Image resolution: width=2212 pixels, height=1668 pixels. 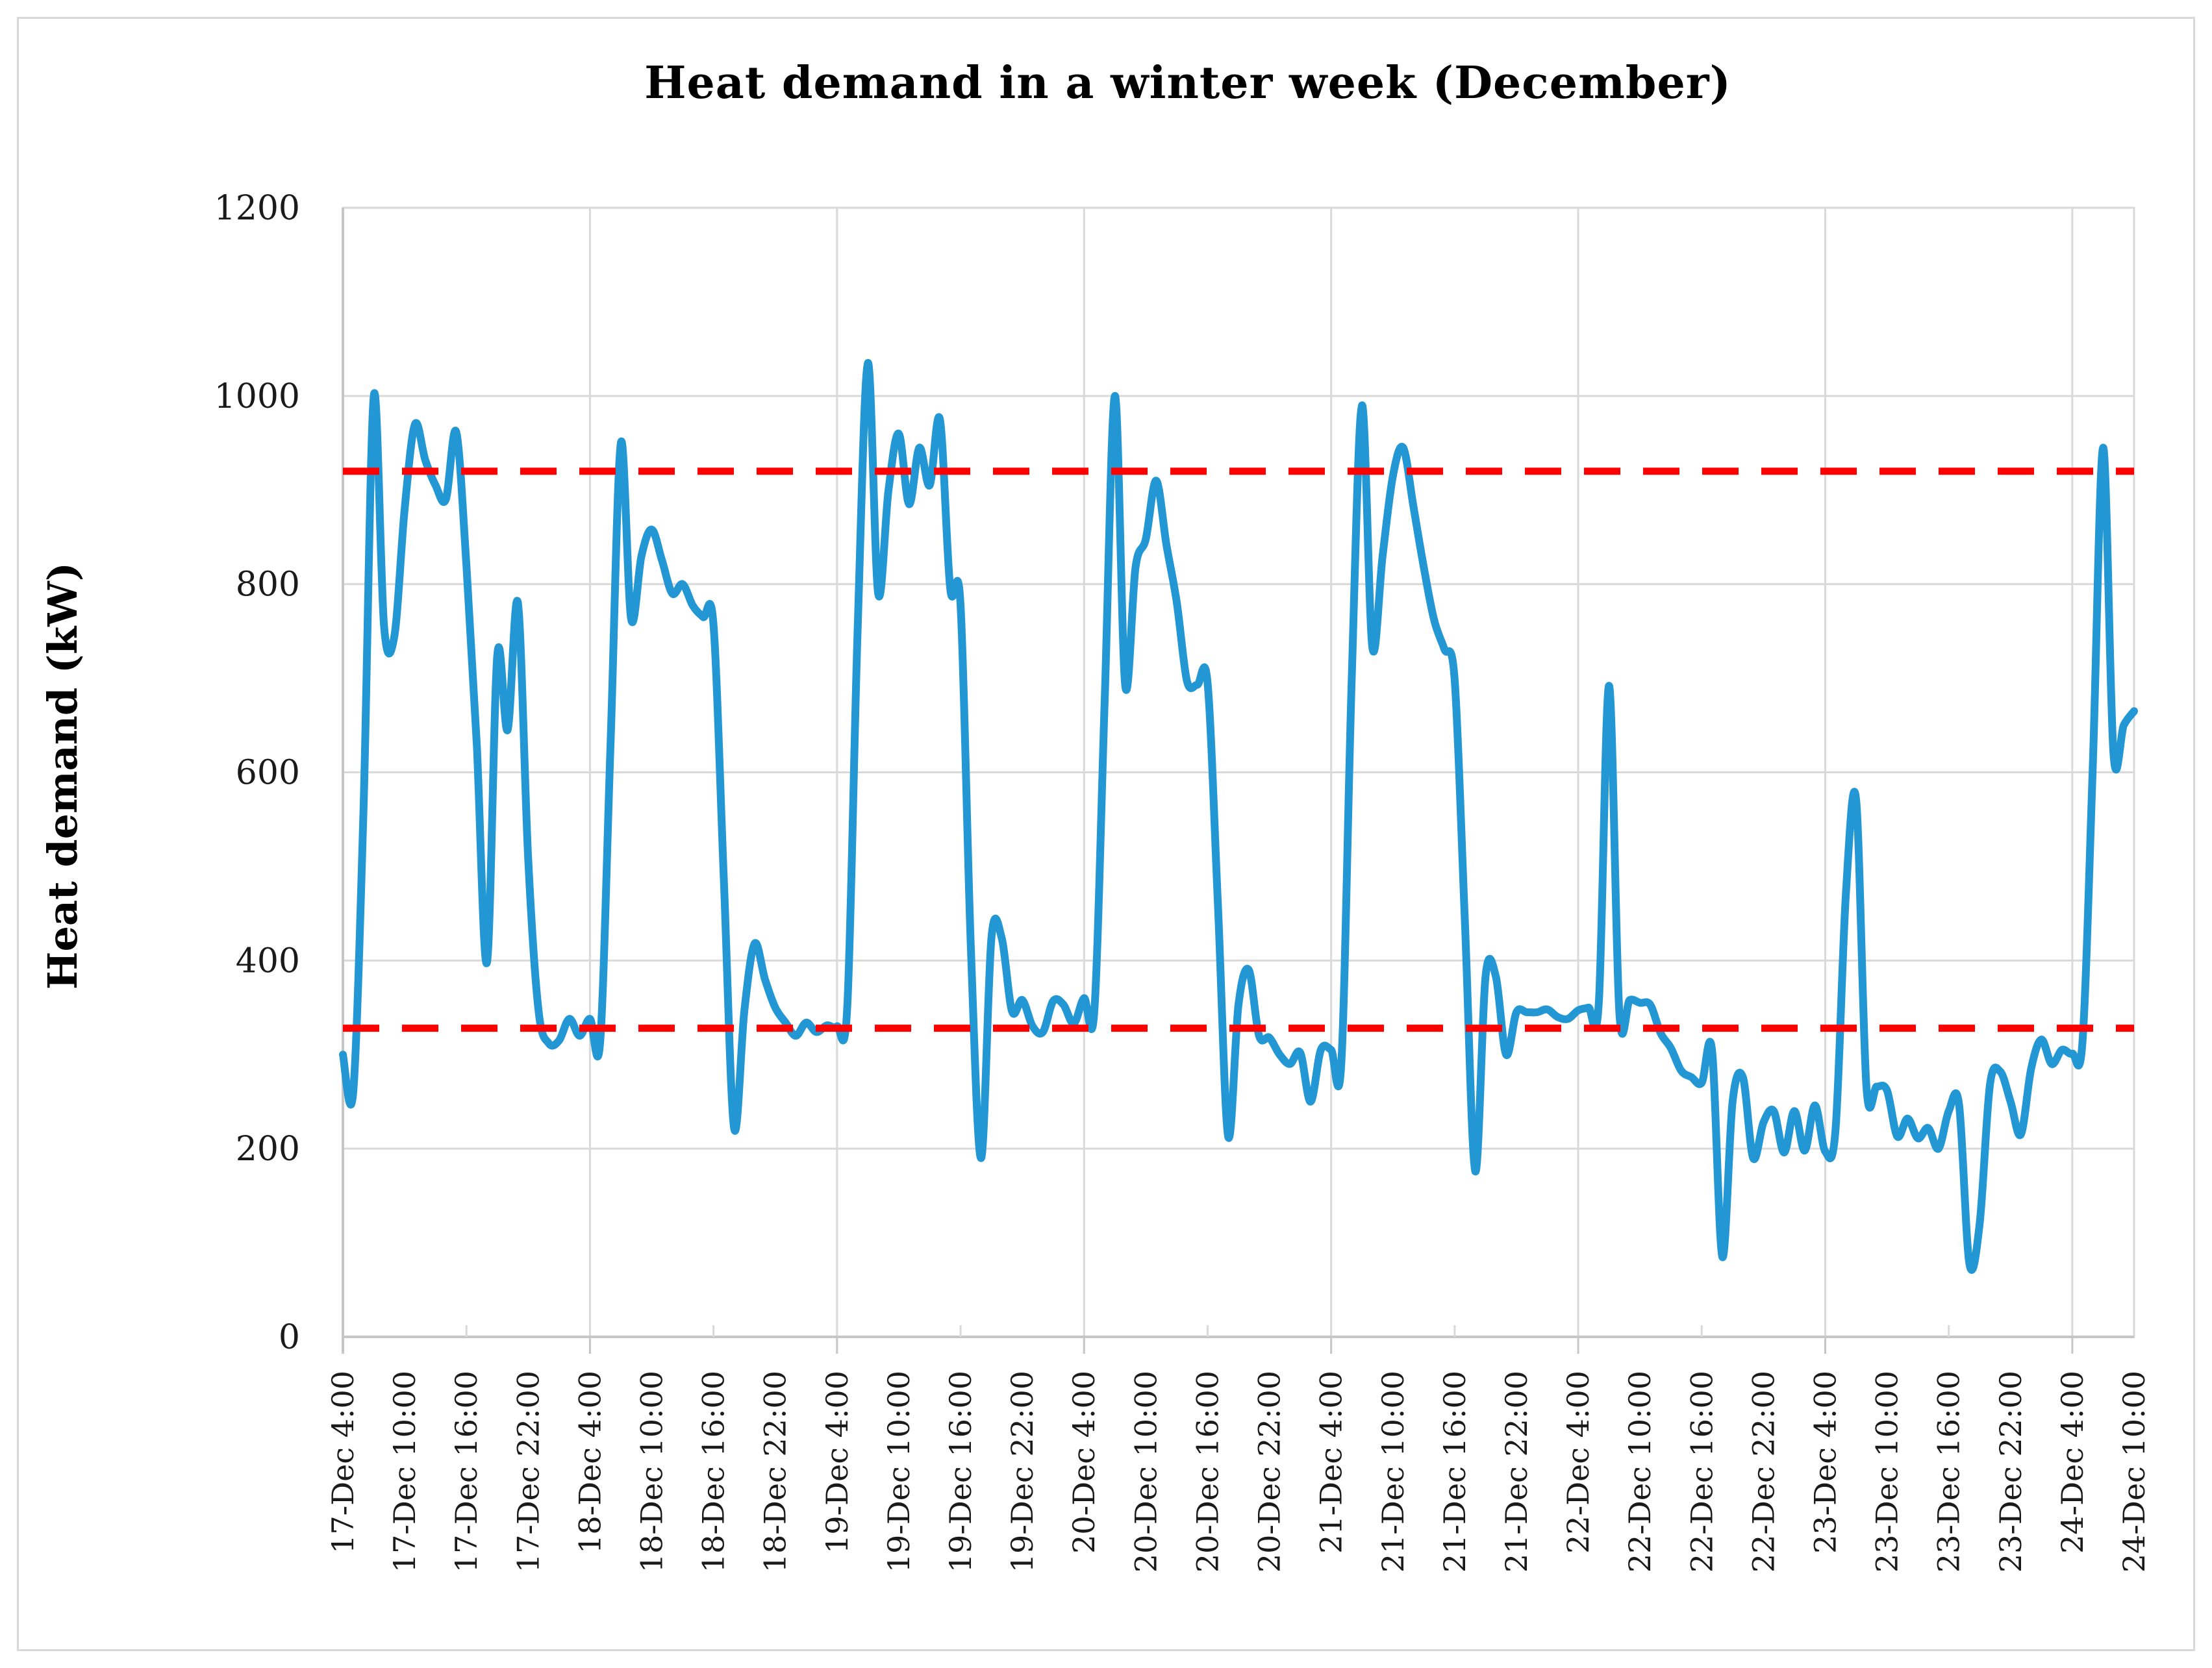 What do you see at coordinates (528, 1472) in the screenshot?
I see `x-tick-label: 17-Dec 22:00` at bounding box center [528, 1472].